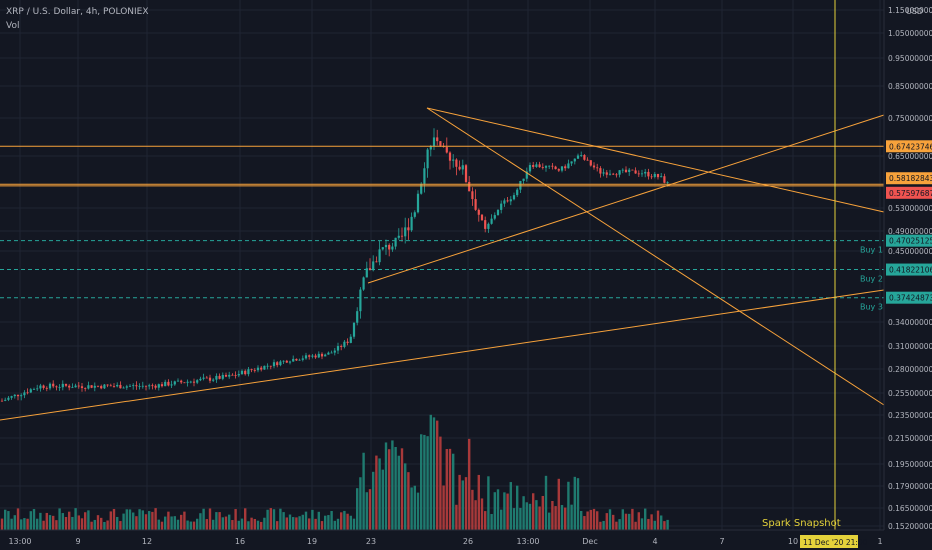 The image size is (932, 550). I want to click on price-tick-label: 0.65000000, so click(910, 156).